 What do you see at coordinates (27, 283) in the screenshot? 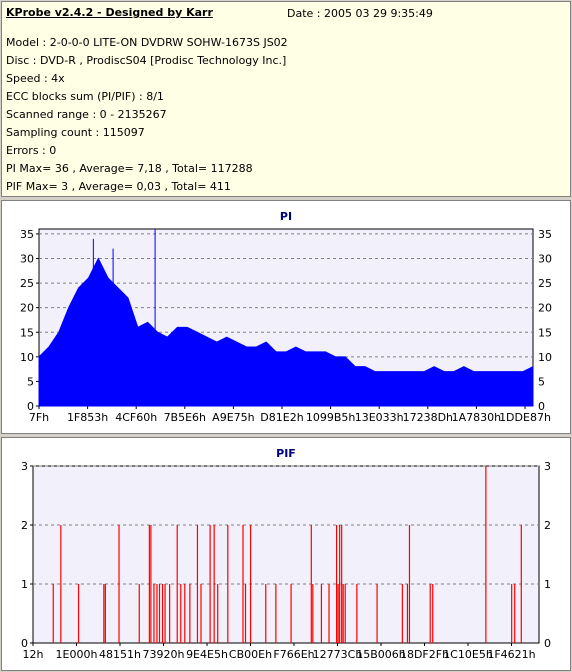
I see `y-tick-label: 25` at bounding box center [27, 283].